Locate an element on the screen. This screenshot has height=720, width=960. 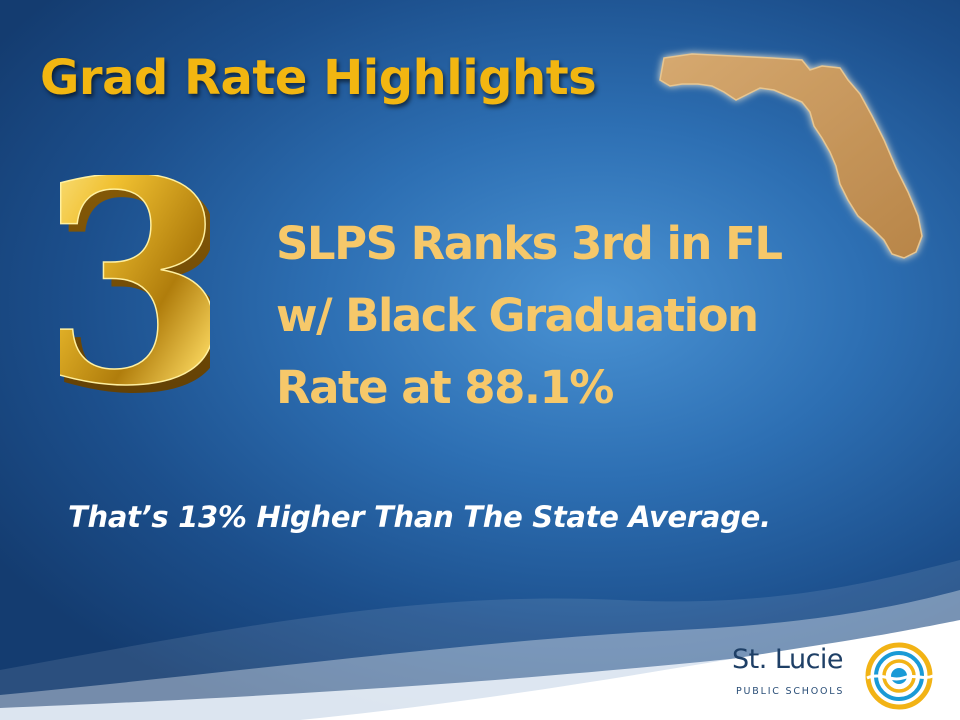
gold-3d-numeral: 3 3 is located at coordinates (135, 292).